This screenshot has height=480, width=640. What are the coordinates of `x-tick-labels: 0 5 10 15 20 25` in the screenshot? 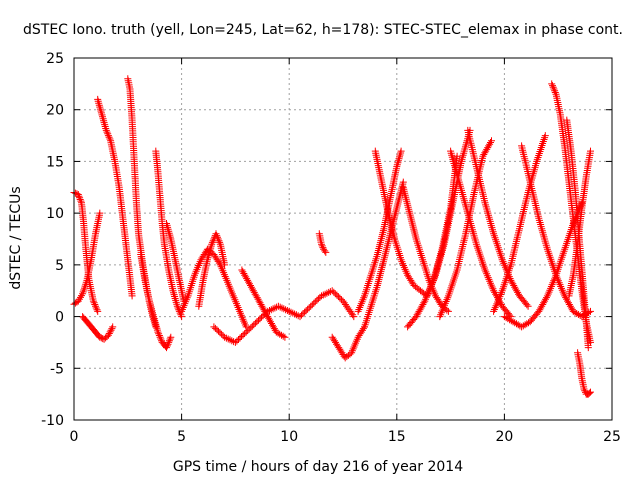 It's located at (345, 437).